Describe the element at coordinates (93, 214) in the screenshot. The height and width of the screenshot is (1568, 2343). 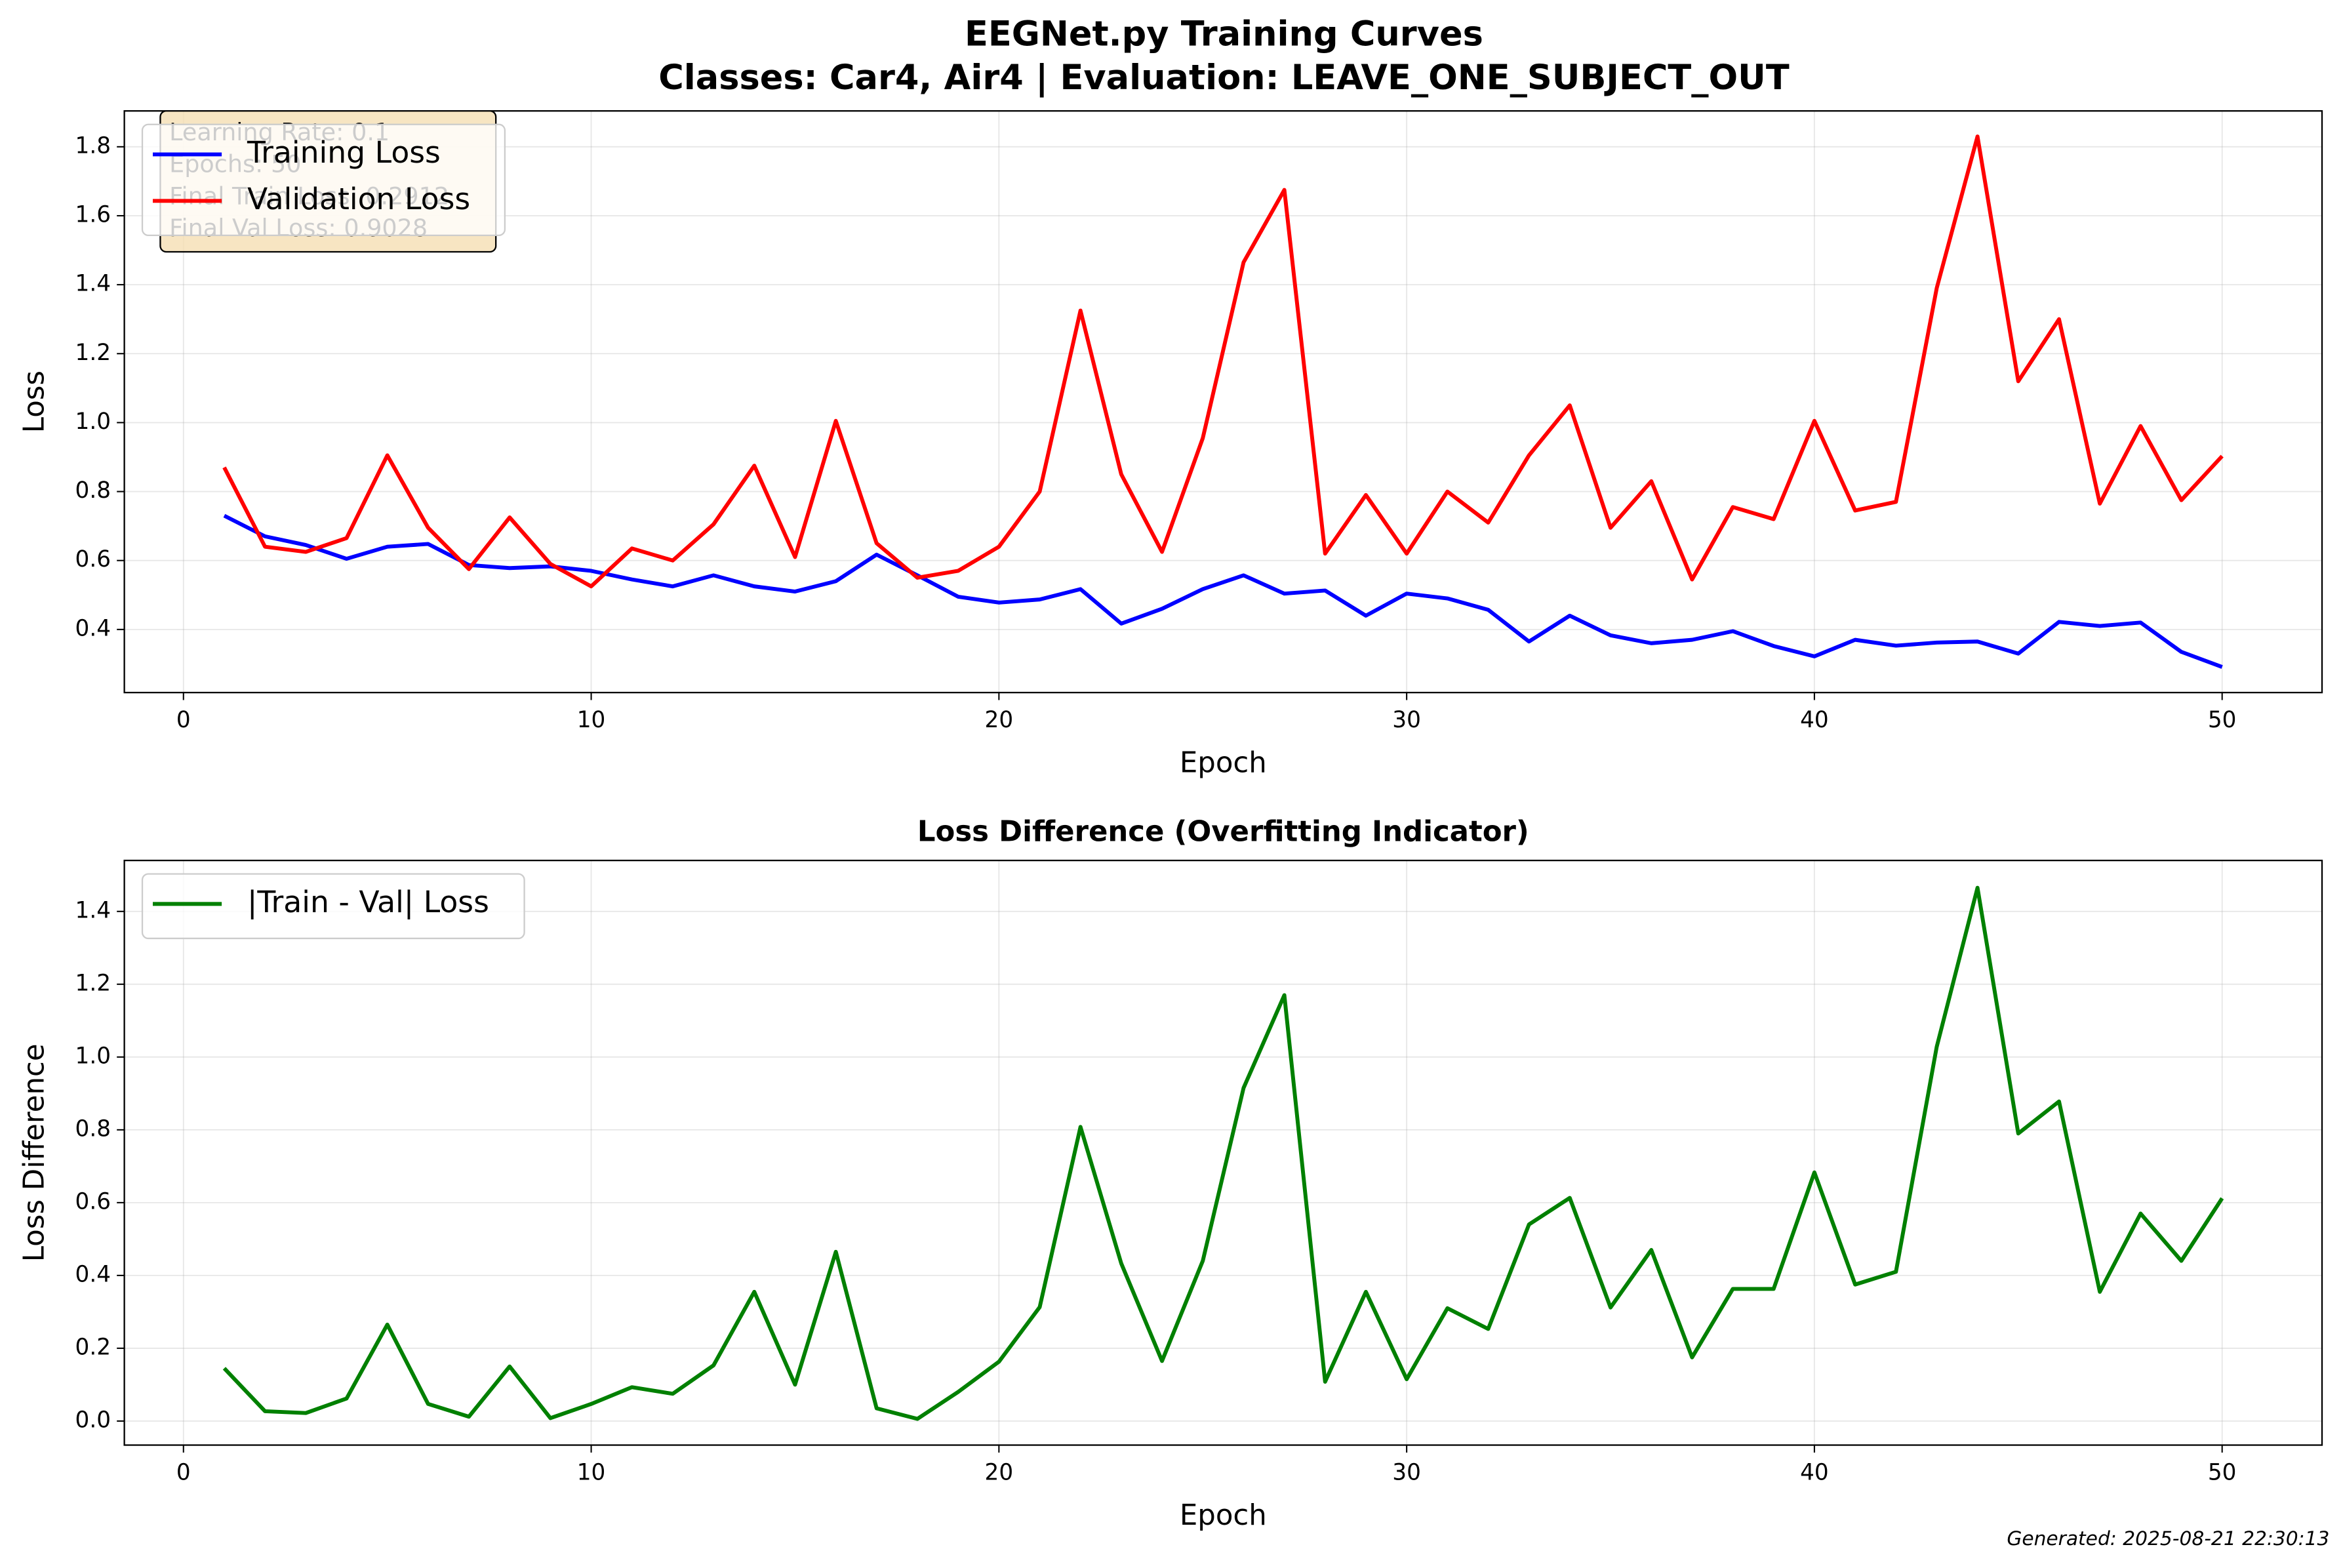
I see `y-tick-label: 1.6` at that location.